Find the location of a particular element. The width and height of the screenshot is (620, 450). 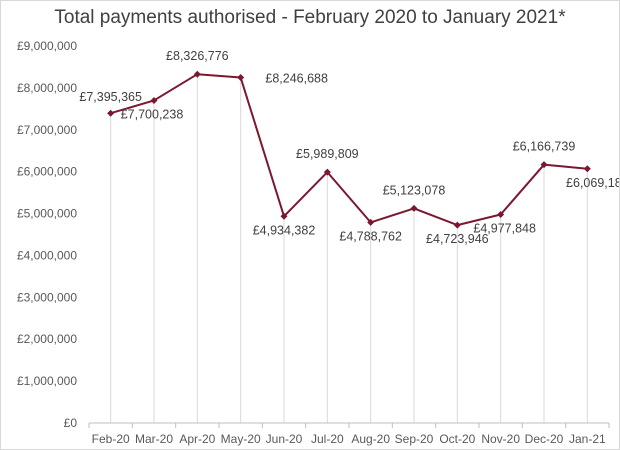

x-tick-label: Sep-20 is located at coordinates (414, 439).